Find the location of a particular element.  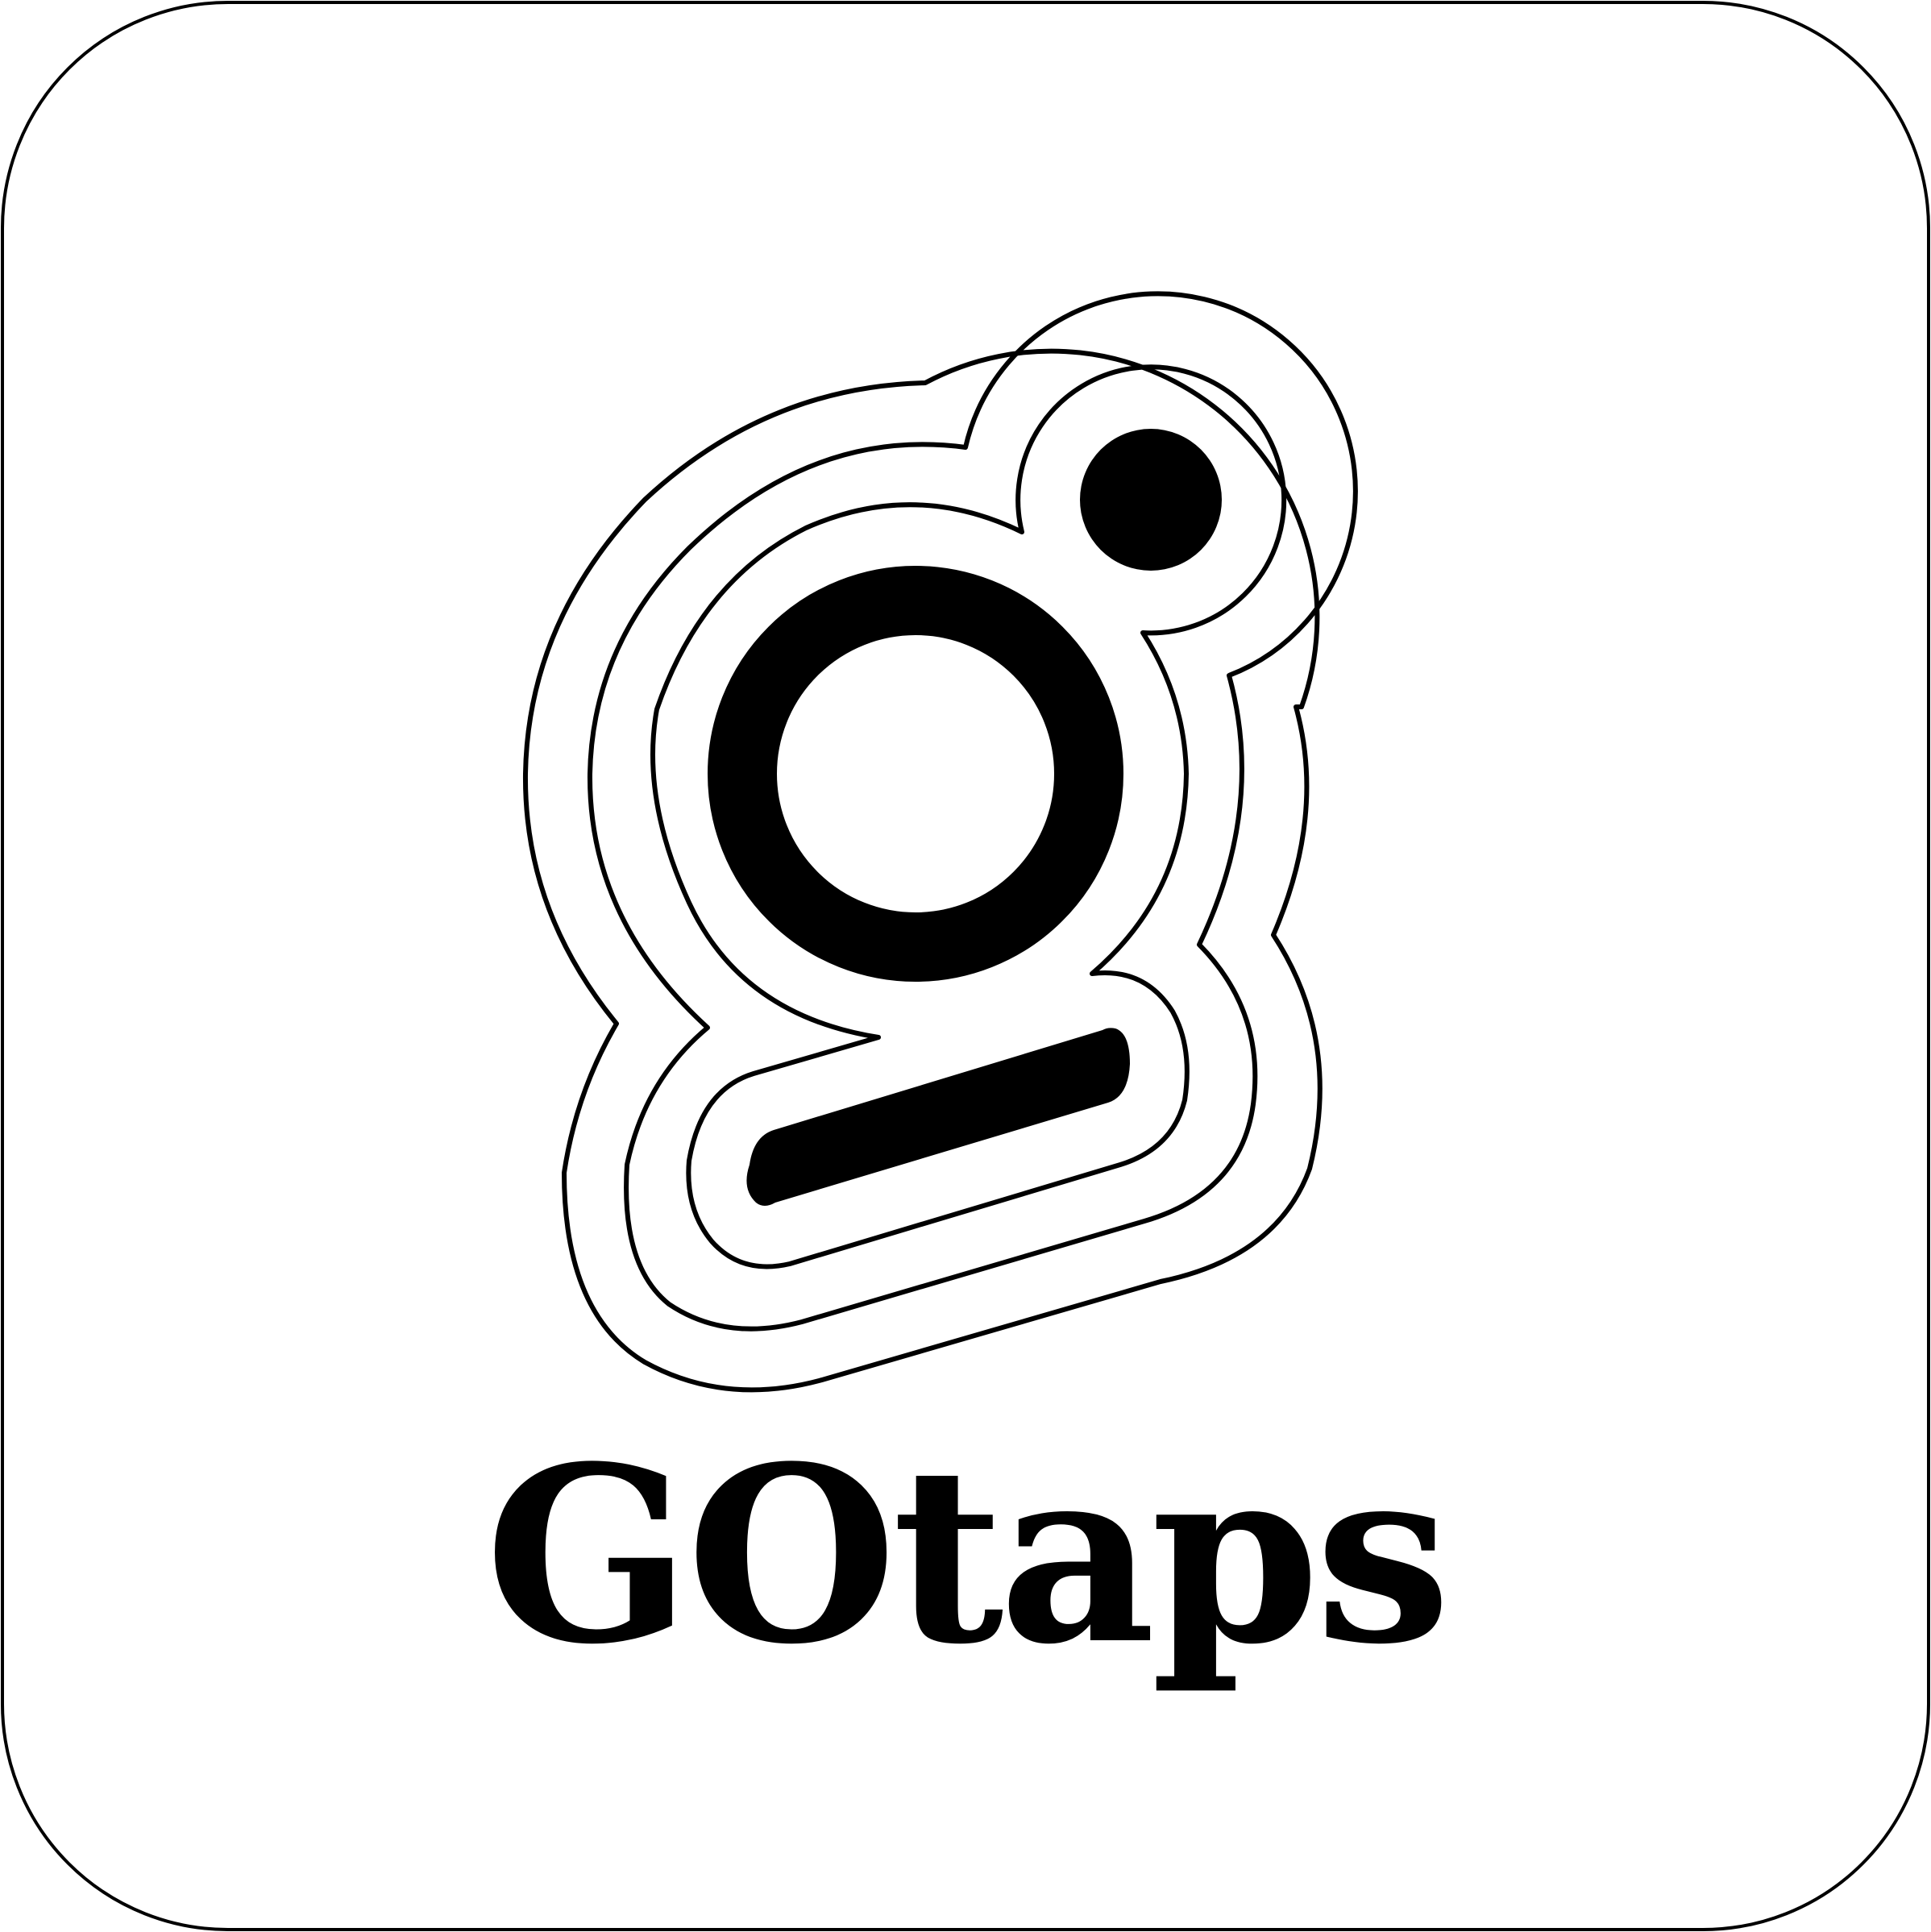

logo-underbar is located at coordinates (938, 1117).